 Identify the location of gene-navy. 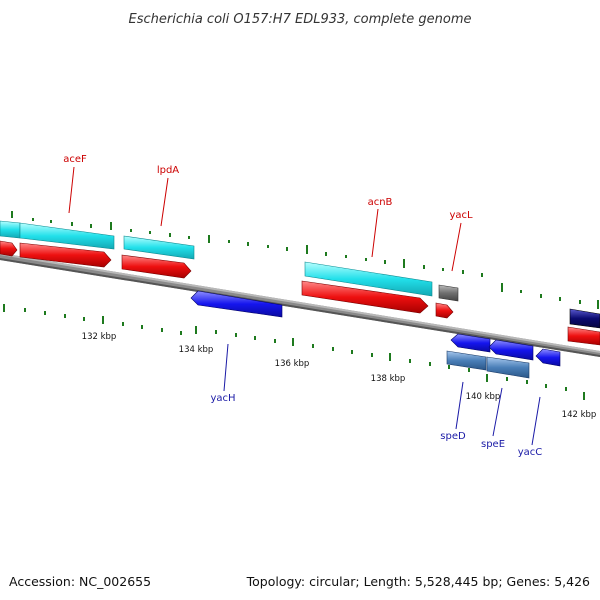
(584, 318).